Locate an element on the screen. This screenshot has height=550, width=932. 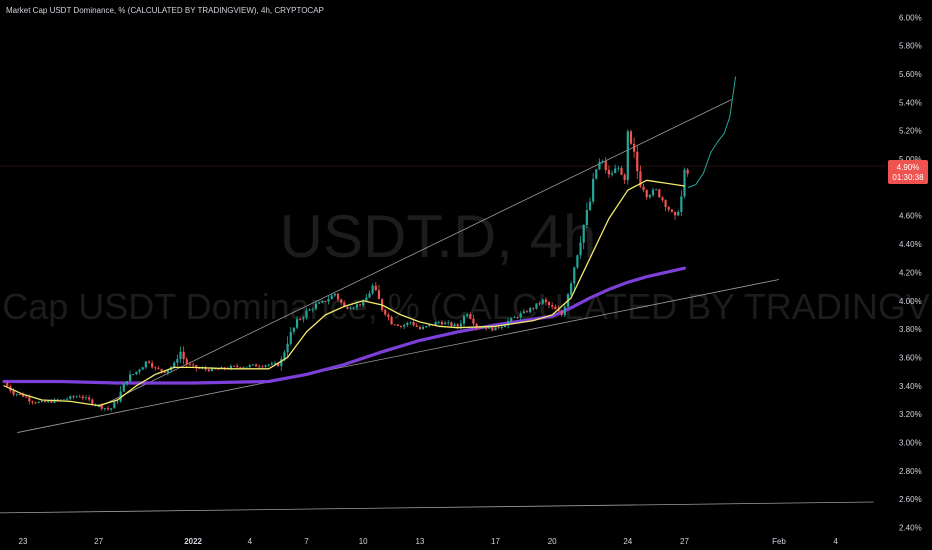
time-axis: 23 27 2022 4 7 10 13 17 20 24 27 Feb 4 is located at coordinates (429, 541).